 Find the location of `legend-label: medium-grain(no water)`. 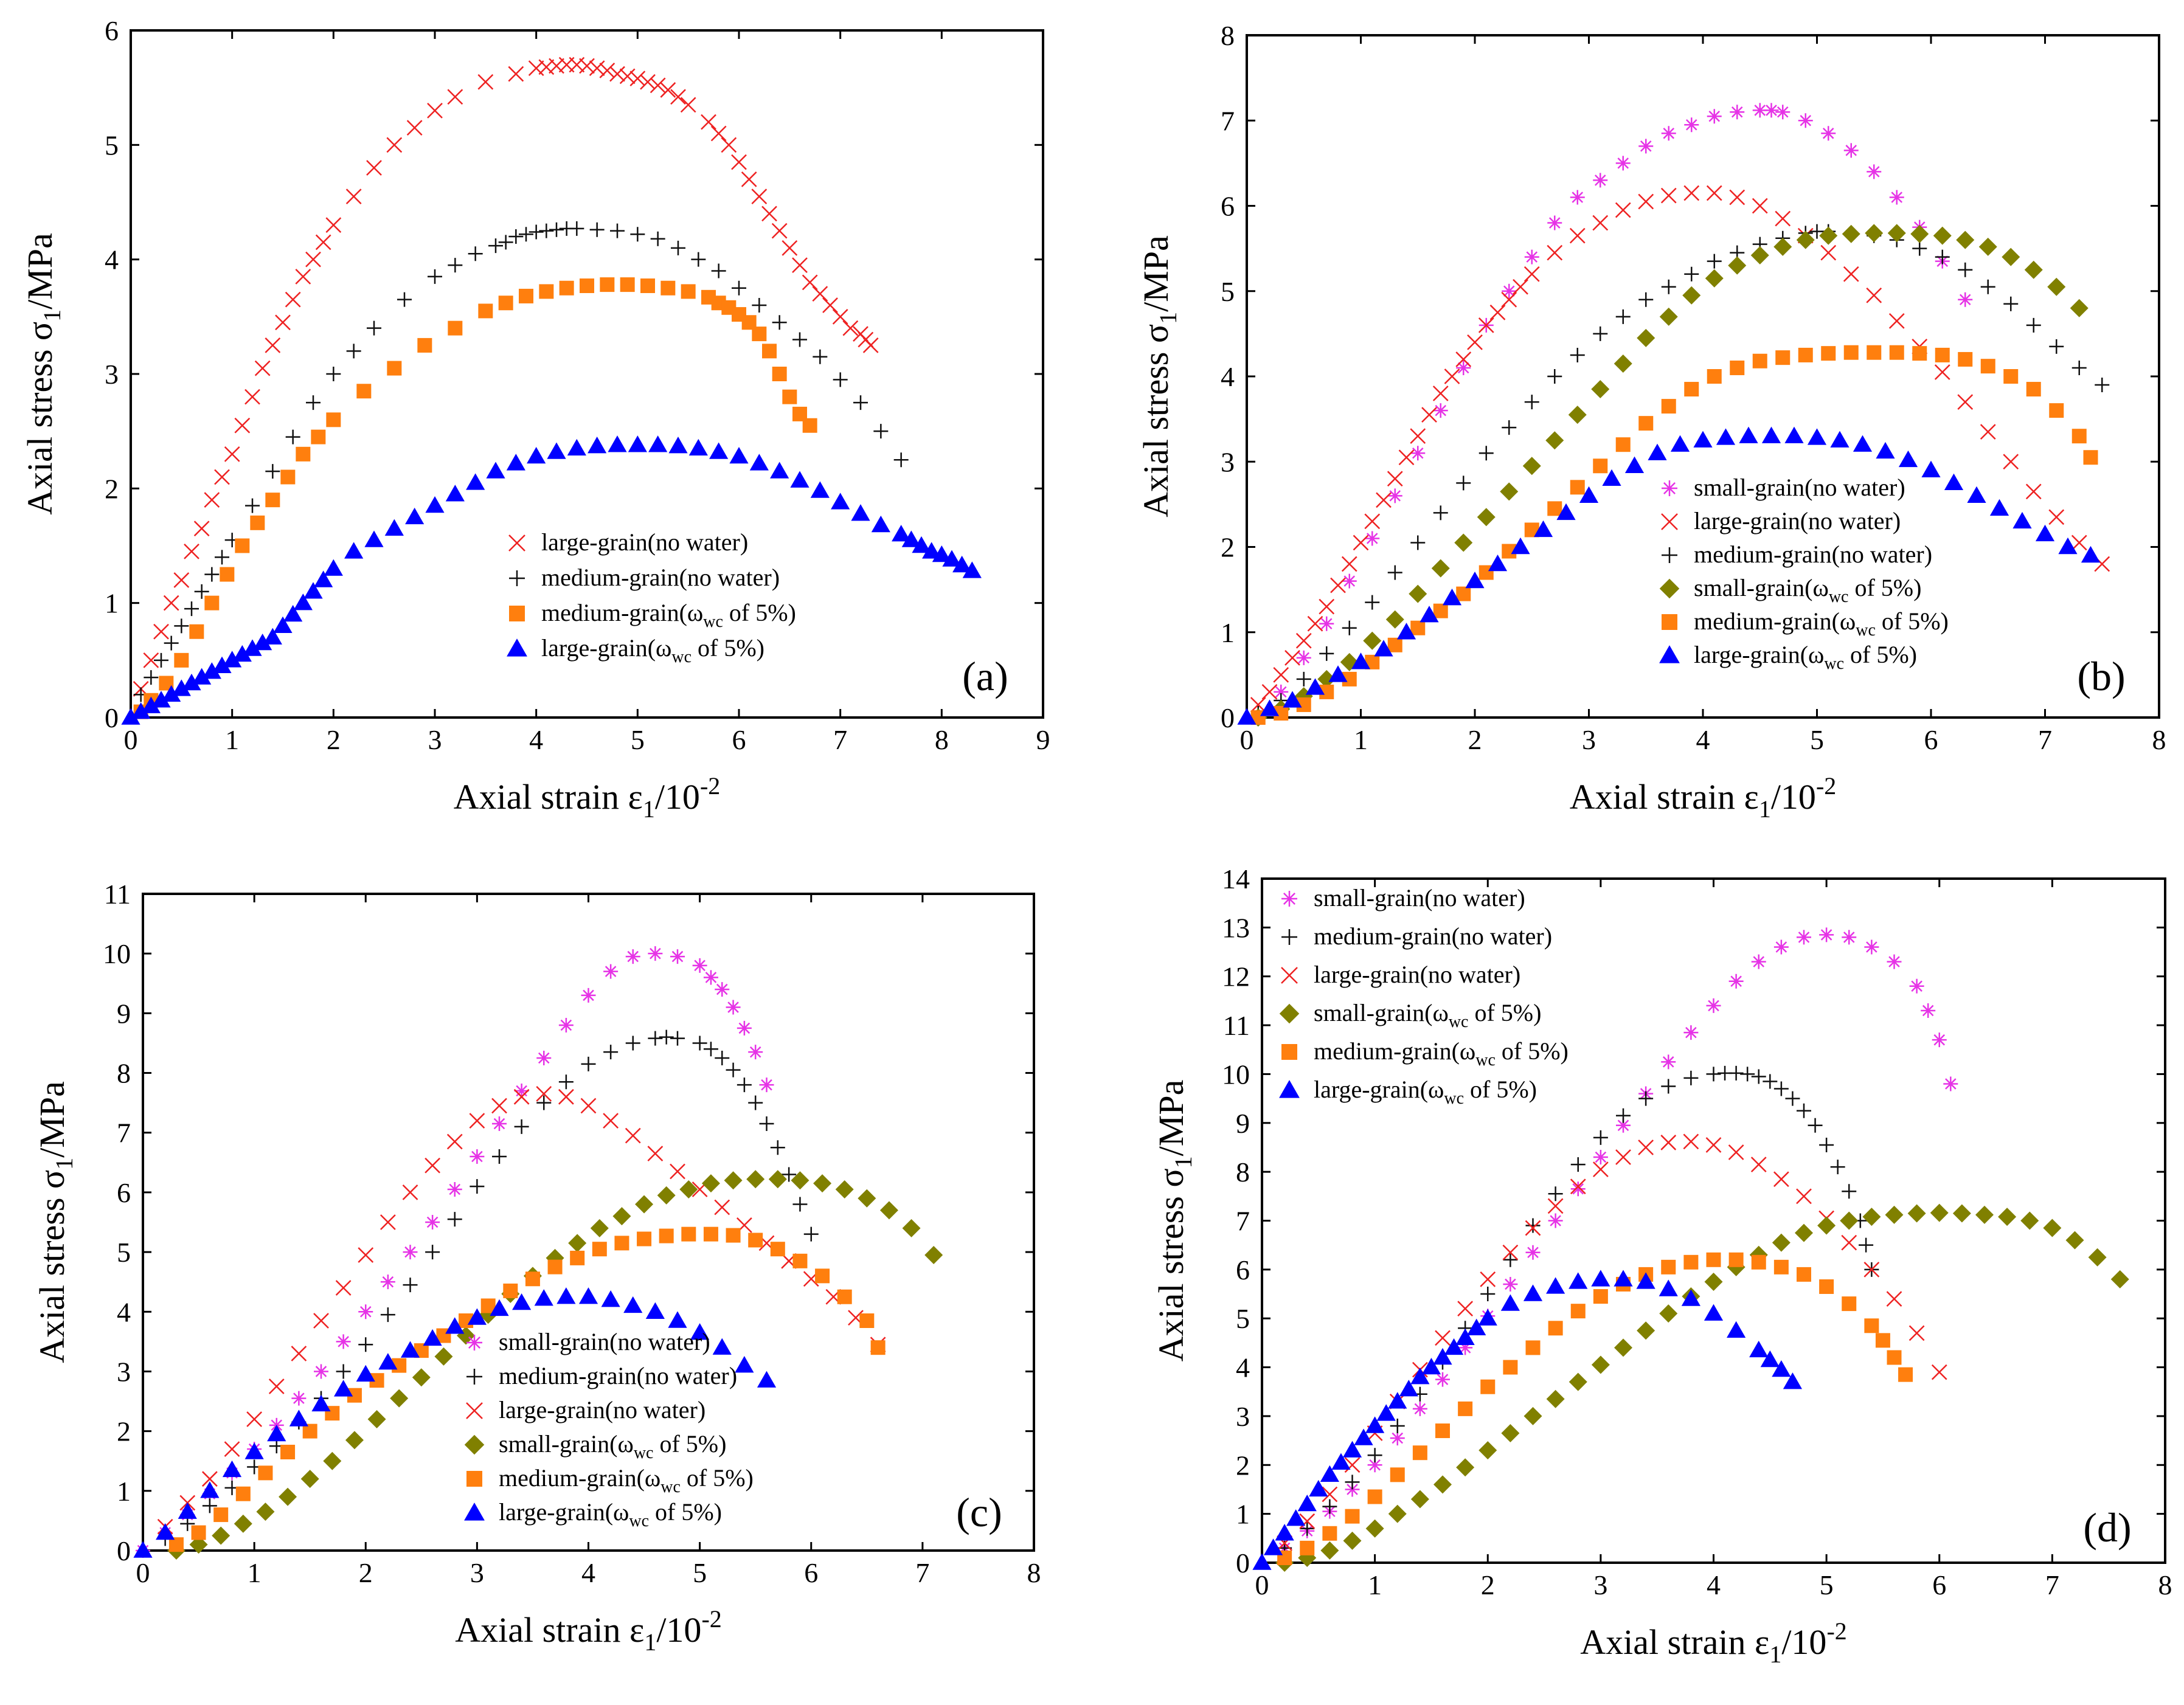

legend-label: medium-grain(no water) is located at coordinates (618, 1375).